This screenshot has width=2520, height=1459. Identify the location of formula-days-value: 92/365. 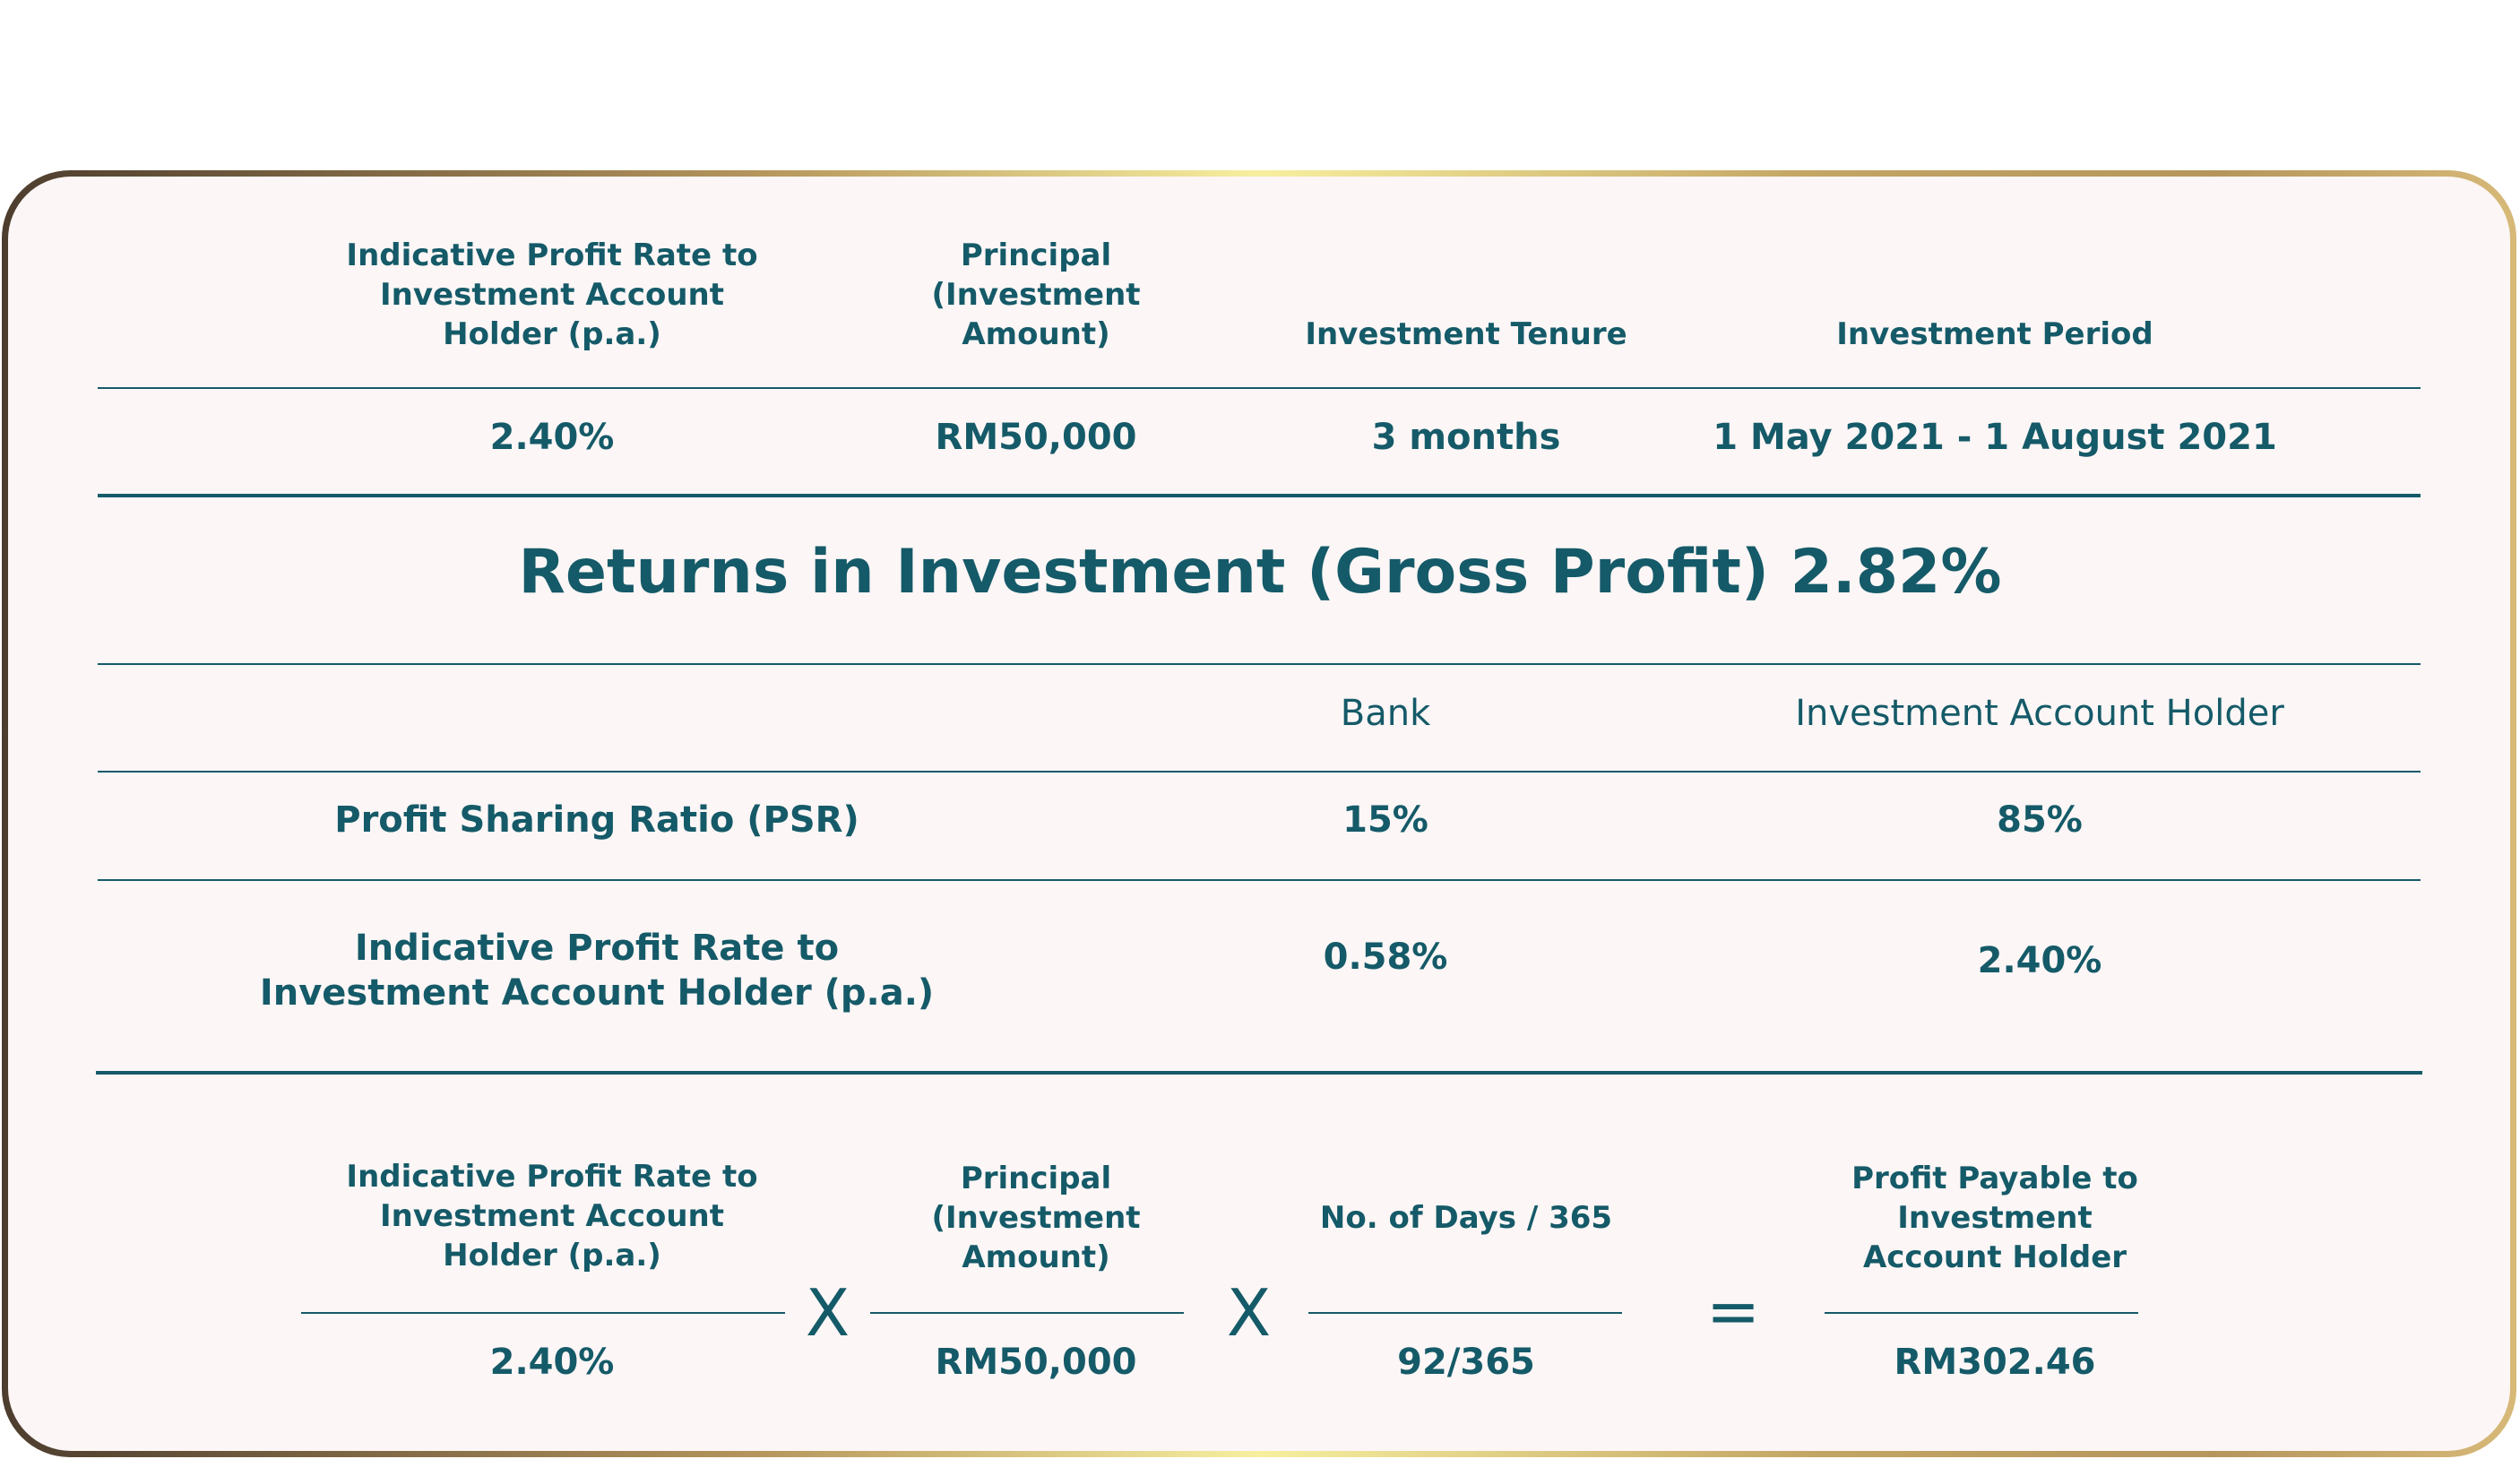
(1466, 1362).